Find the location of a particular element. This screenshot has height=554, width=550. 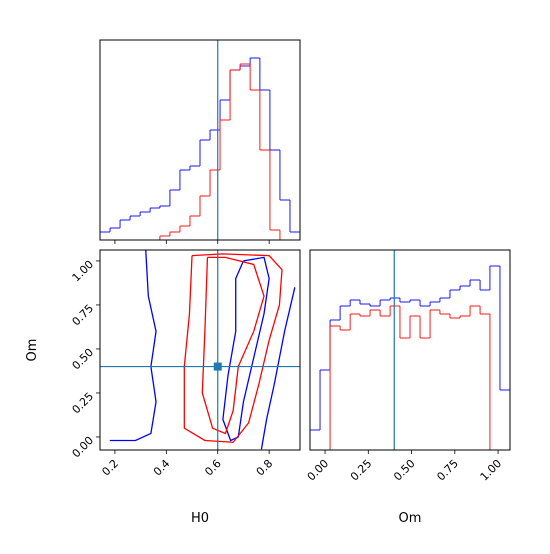

y-axis-label: Om is located at coordinates (32, 350).